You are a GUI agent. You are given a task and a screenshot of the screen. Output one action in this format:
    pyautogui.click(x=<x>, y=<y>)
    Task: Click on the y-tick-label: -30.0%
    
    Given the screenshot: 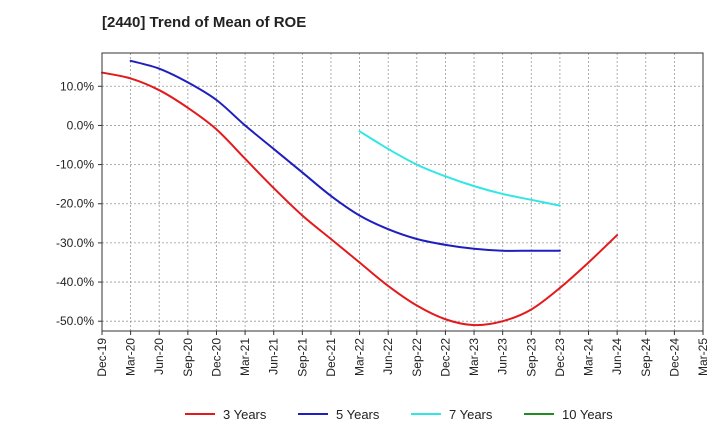 What is the action you would take?
    pyautogui.click(x=75, y=243)
    